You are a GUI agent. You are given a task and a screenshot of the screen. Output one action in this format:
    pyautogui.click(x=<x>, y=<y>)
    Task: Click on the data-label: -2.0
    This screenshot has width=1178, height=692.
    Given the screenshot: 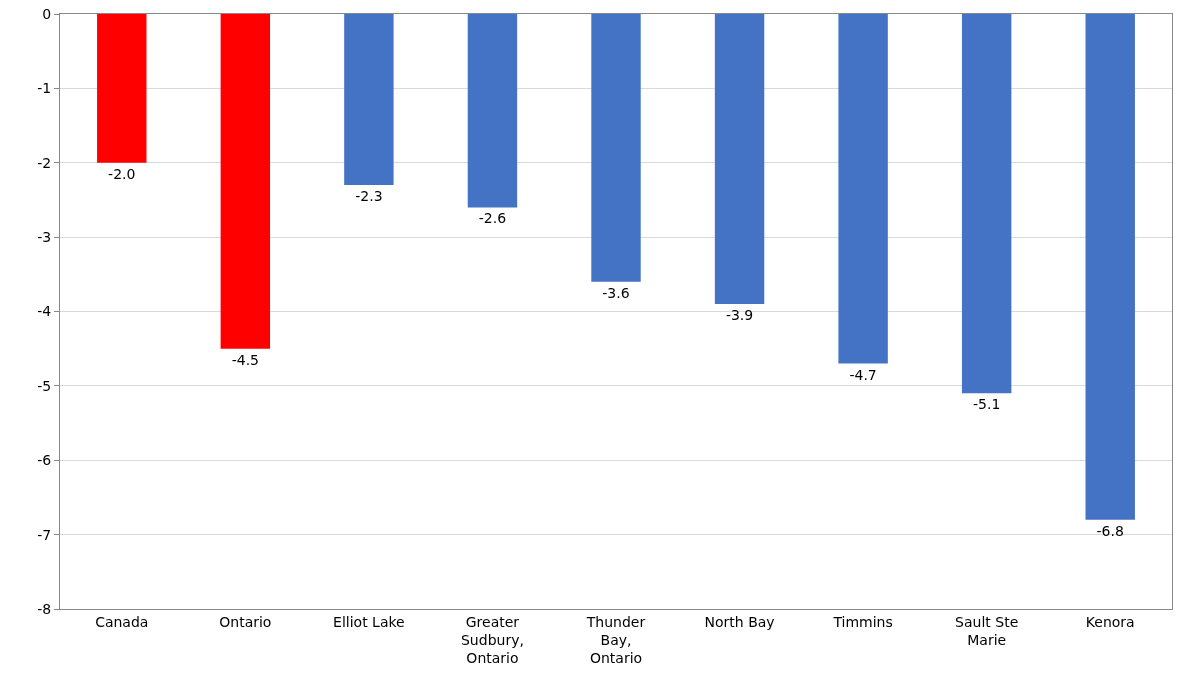 What is the action you would take?
    pyautogui.click(x=122, y=173)
    